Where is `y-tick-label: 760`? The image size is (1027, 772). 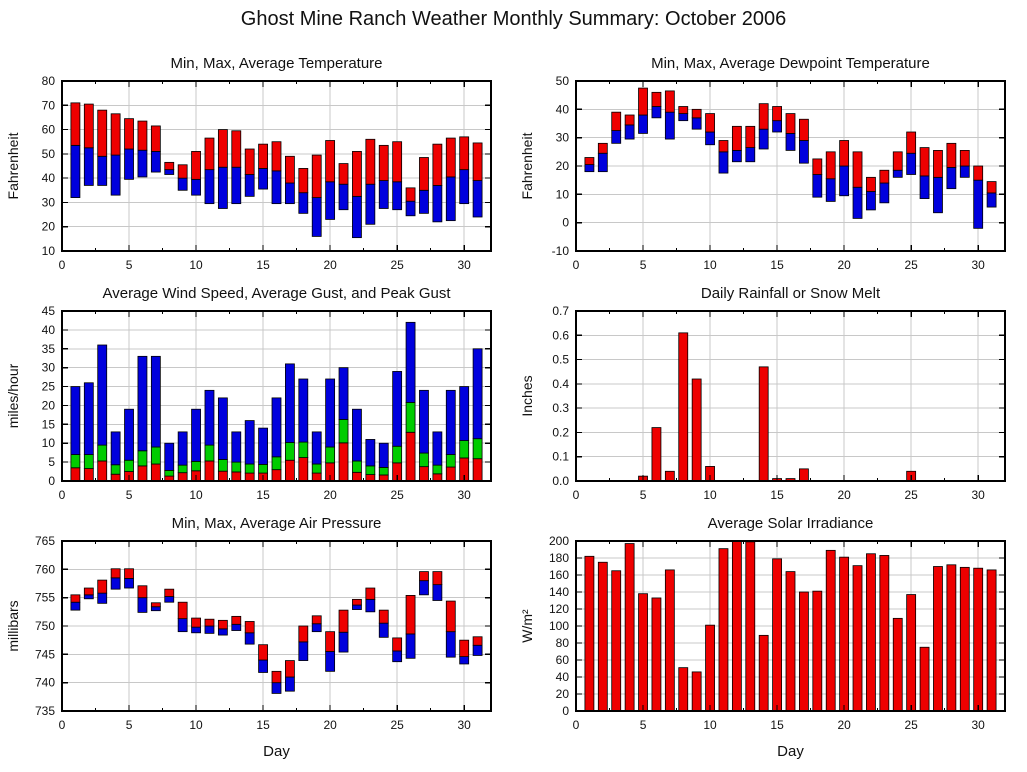 y-tick-label: 760 is located at coordinates (45, 569).